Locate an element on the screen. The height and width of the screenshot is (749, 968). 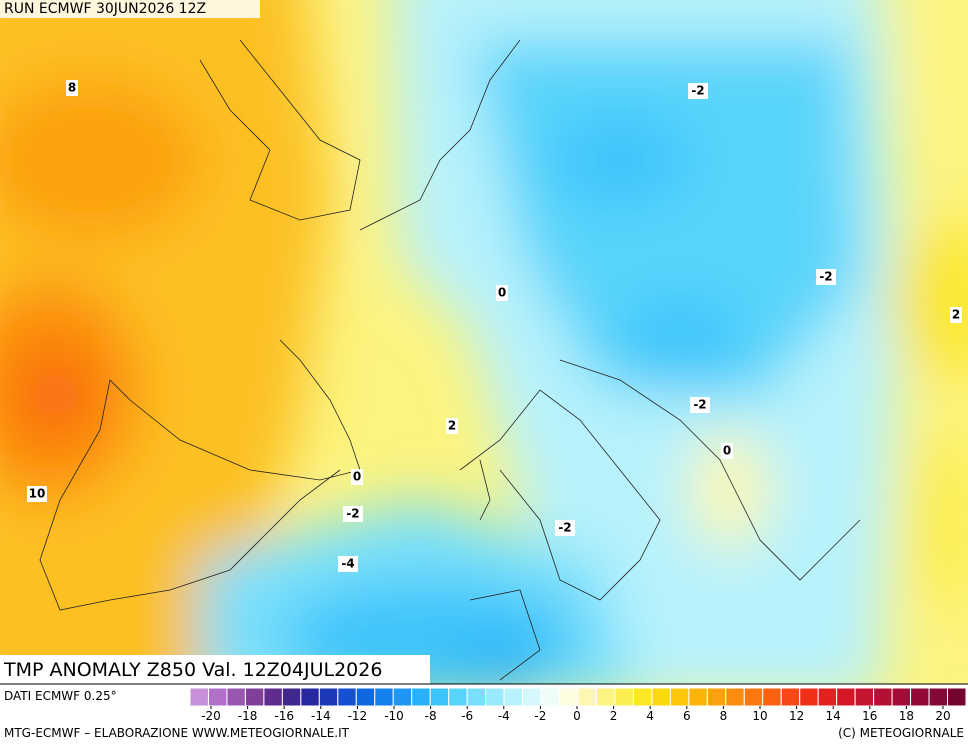
contour-label: 8 is located at coordinates (72, 88).